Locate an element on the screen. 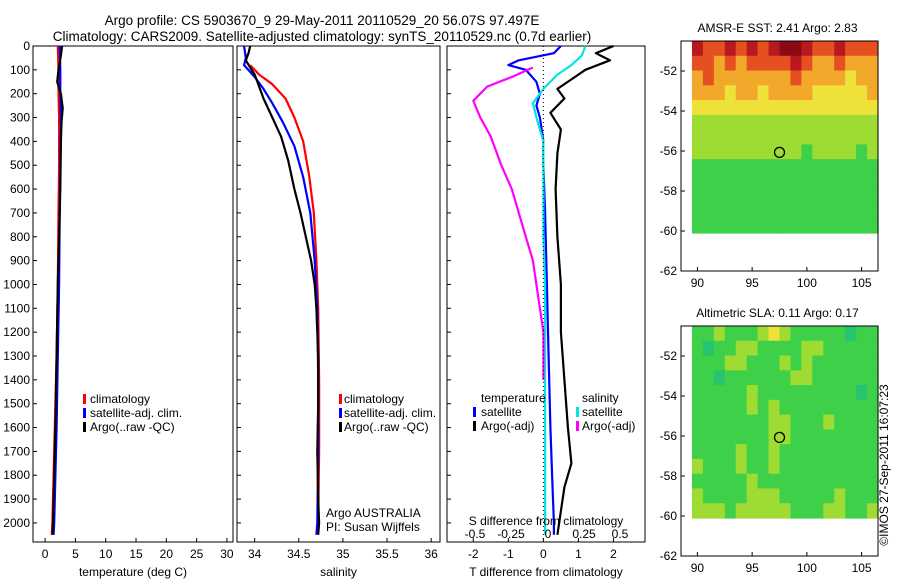  s-tick-label: 0.5 is located at coordinates (620, 534).